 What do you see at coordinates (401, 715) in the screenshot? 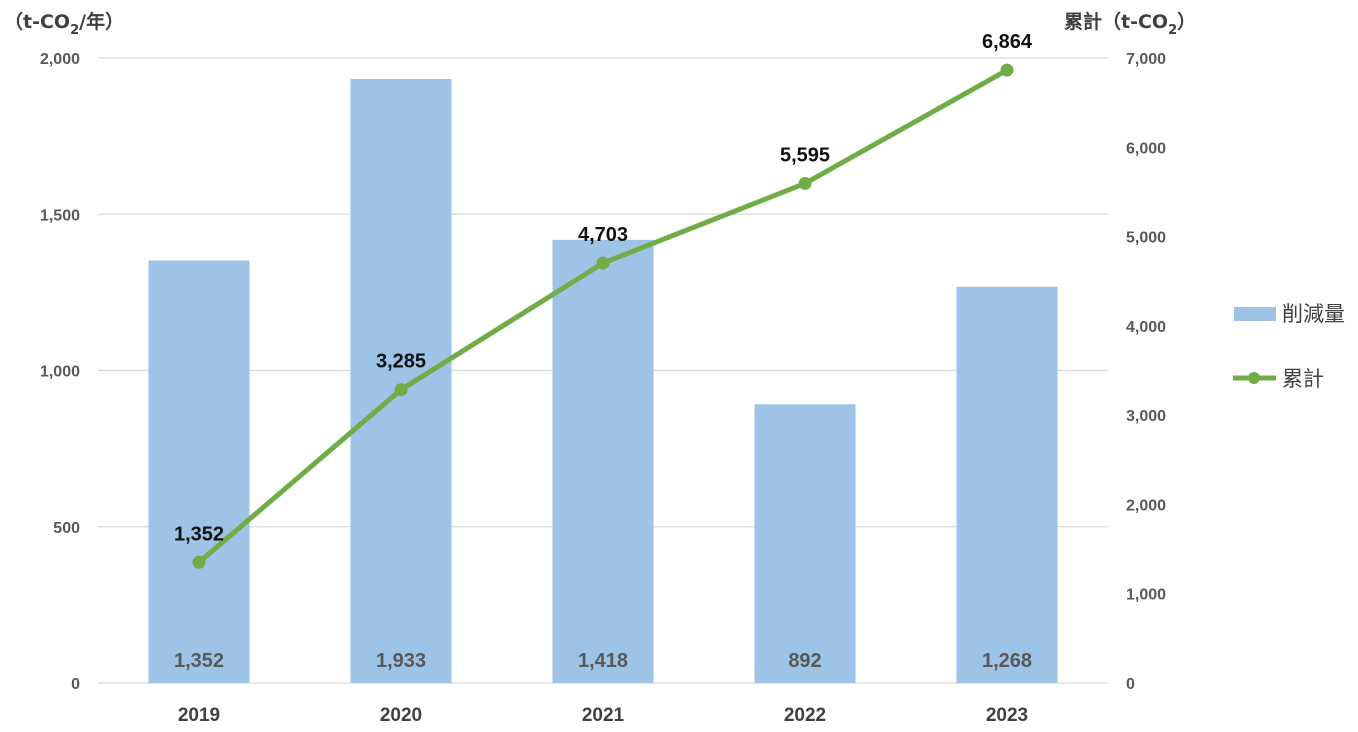
I see `x-tick-label: 2020` at bounding box center [401, 715].